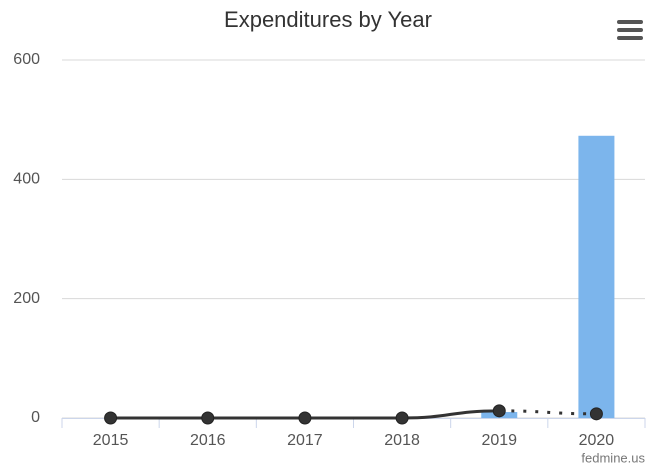  Describe the element at coordinates (596, 276) in the screenshot. I see `bar` at that location.